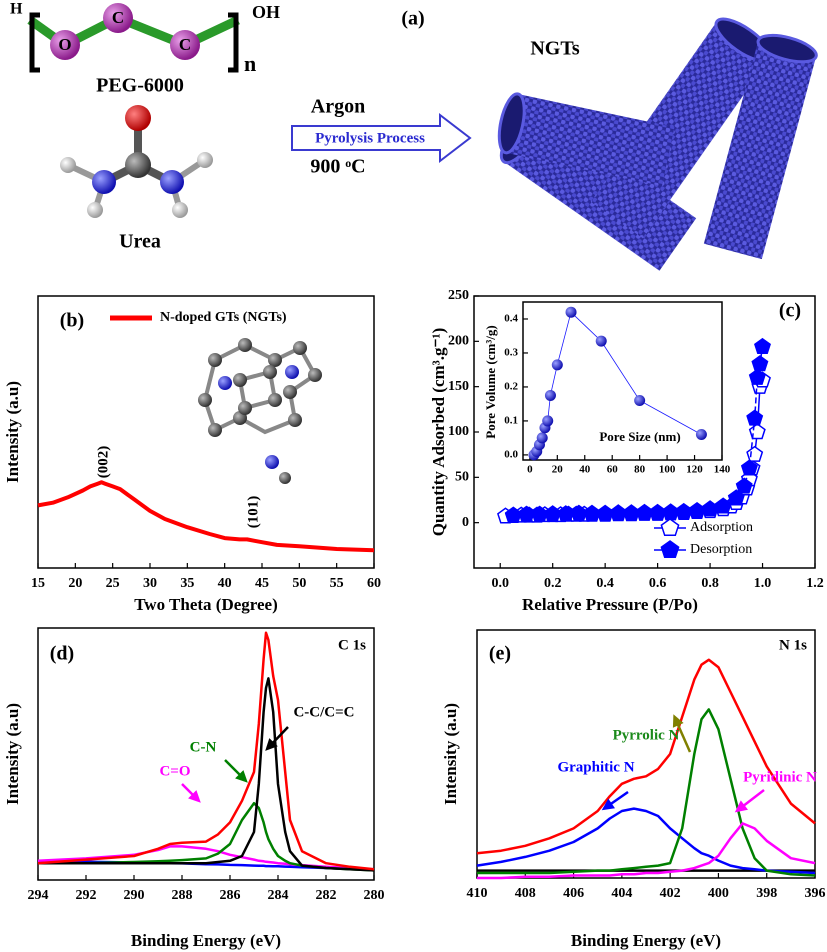 This screenshot has height=952, width=827. I want to click on label: 900 ᵒC, so click(337, 167).